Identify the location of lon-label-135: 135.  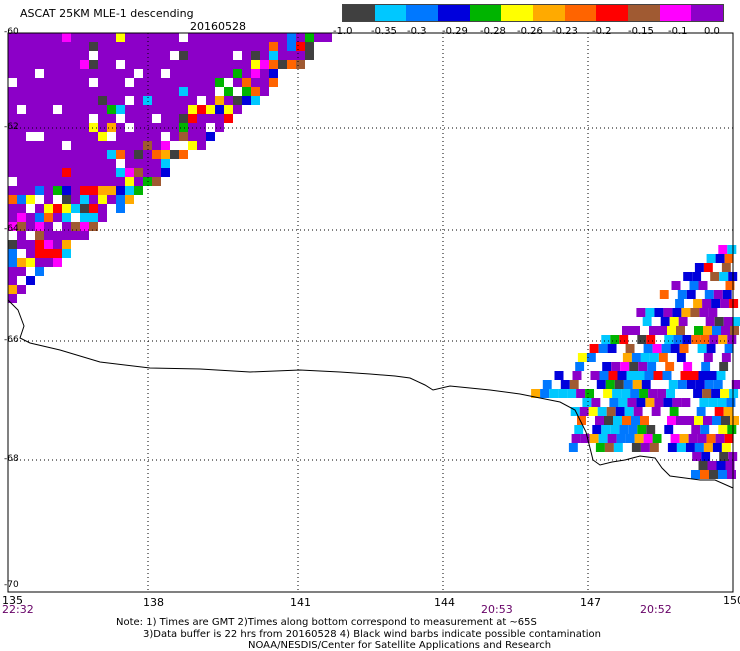
(12, 600).